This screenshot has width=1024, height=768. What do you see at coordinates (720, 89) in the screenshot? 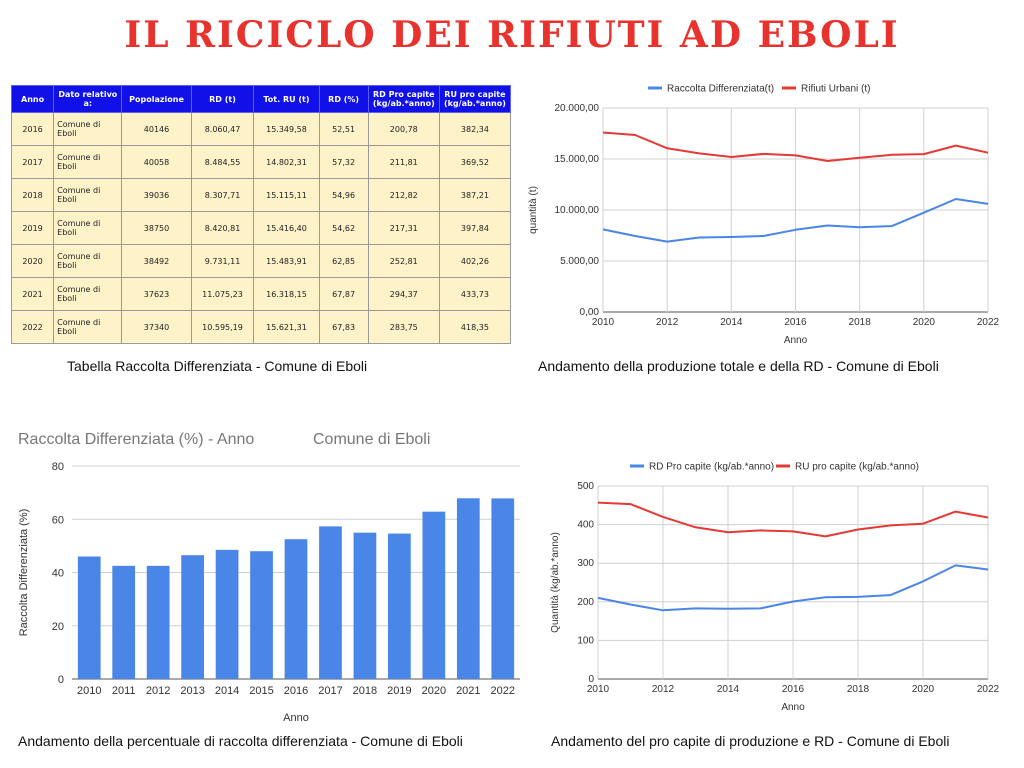
I see `legend-label: Raccolta Differenziata(t)` at bounding box center [720, 89].